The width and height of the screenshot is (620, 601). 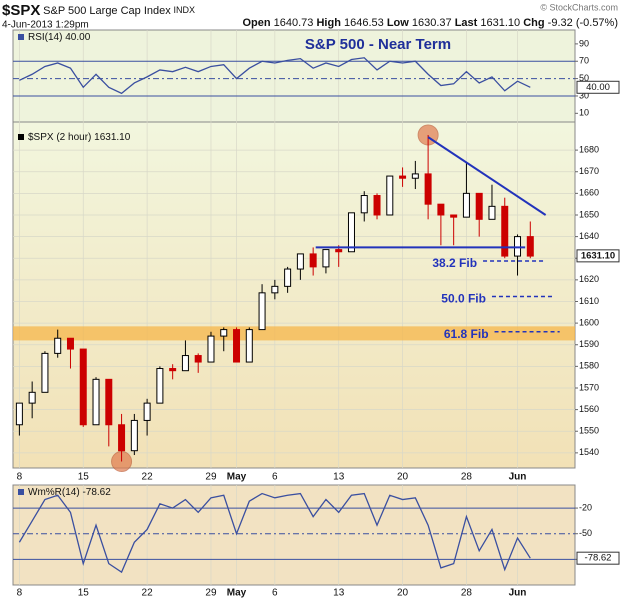 I want to click on legend-name: RSI(14), so click(x=45, y=37).